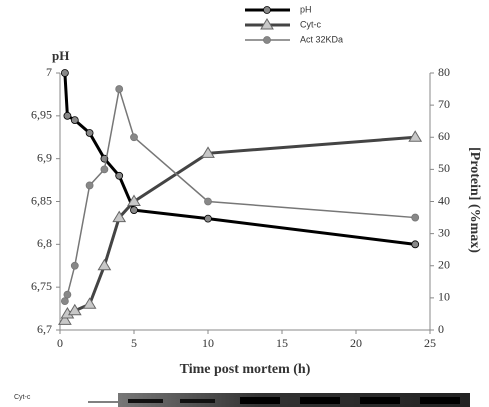  I want to click on y2-tick-label: 10, so click(444, 297).